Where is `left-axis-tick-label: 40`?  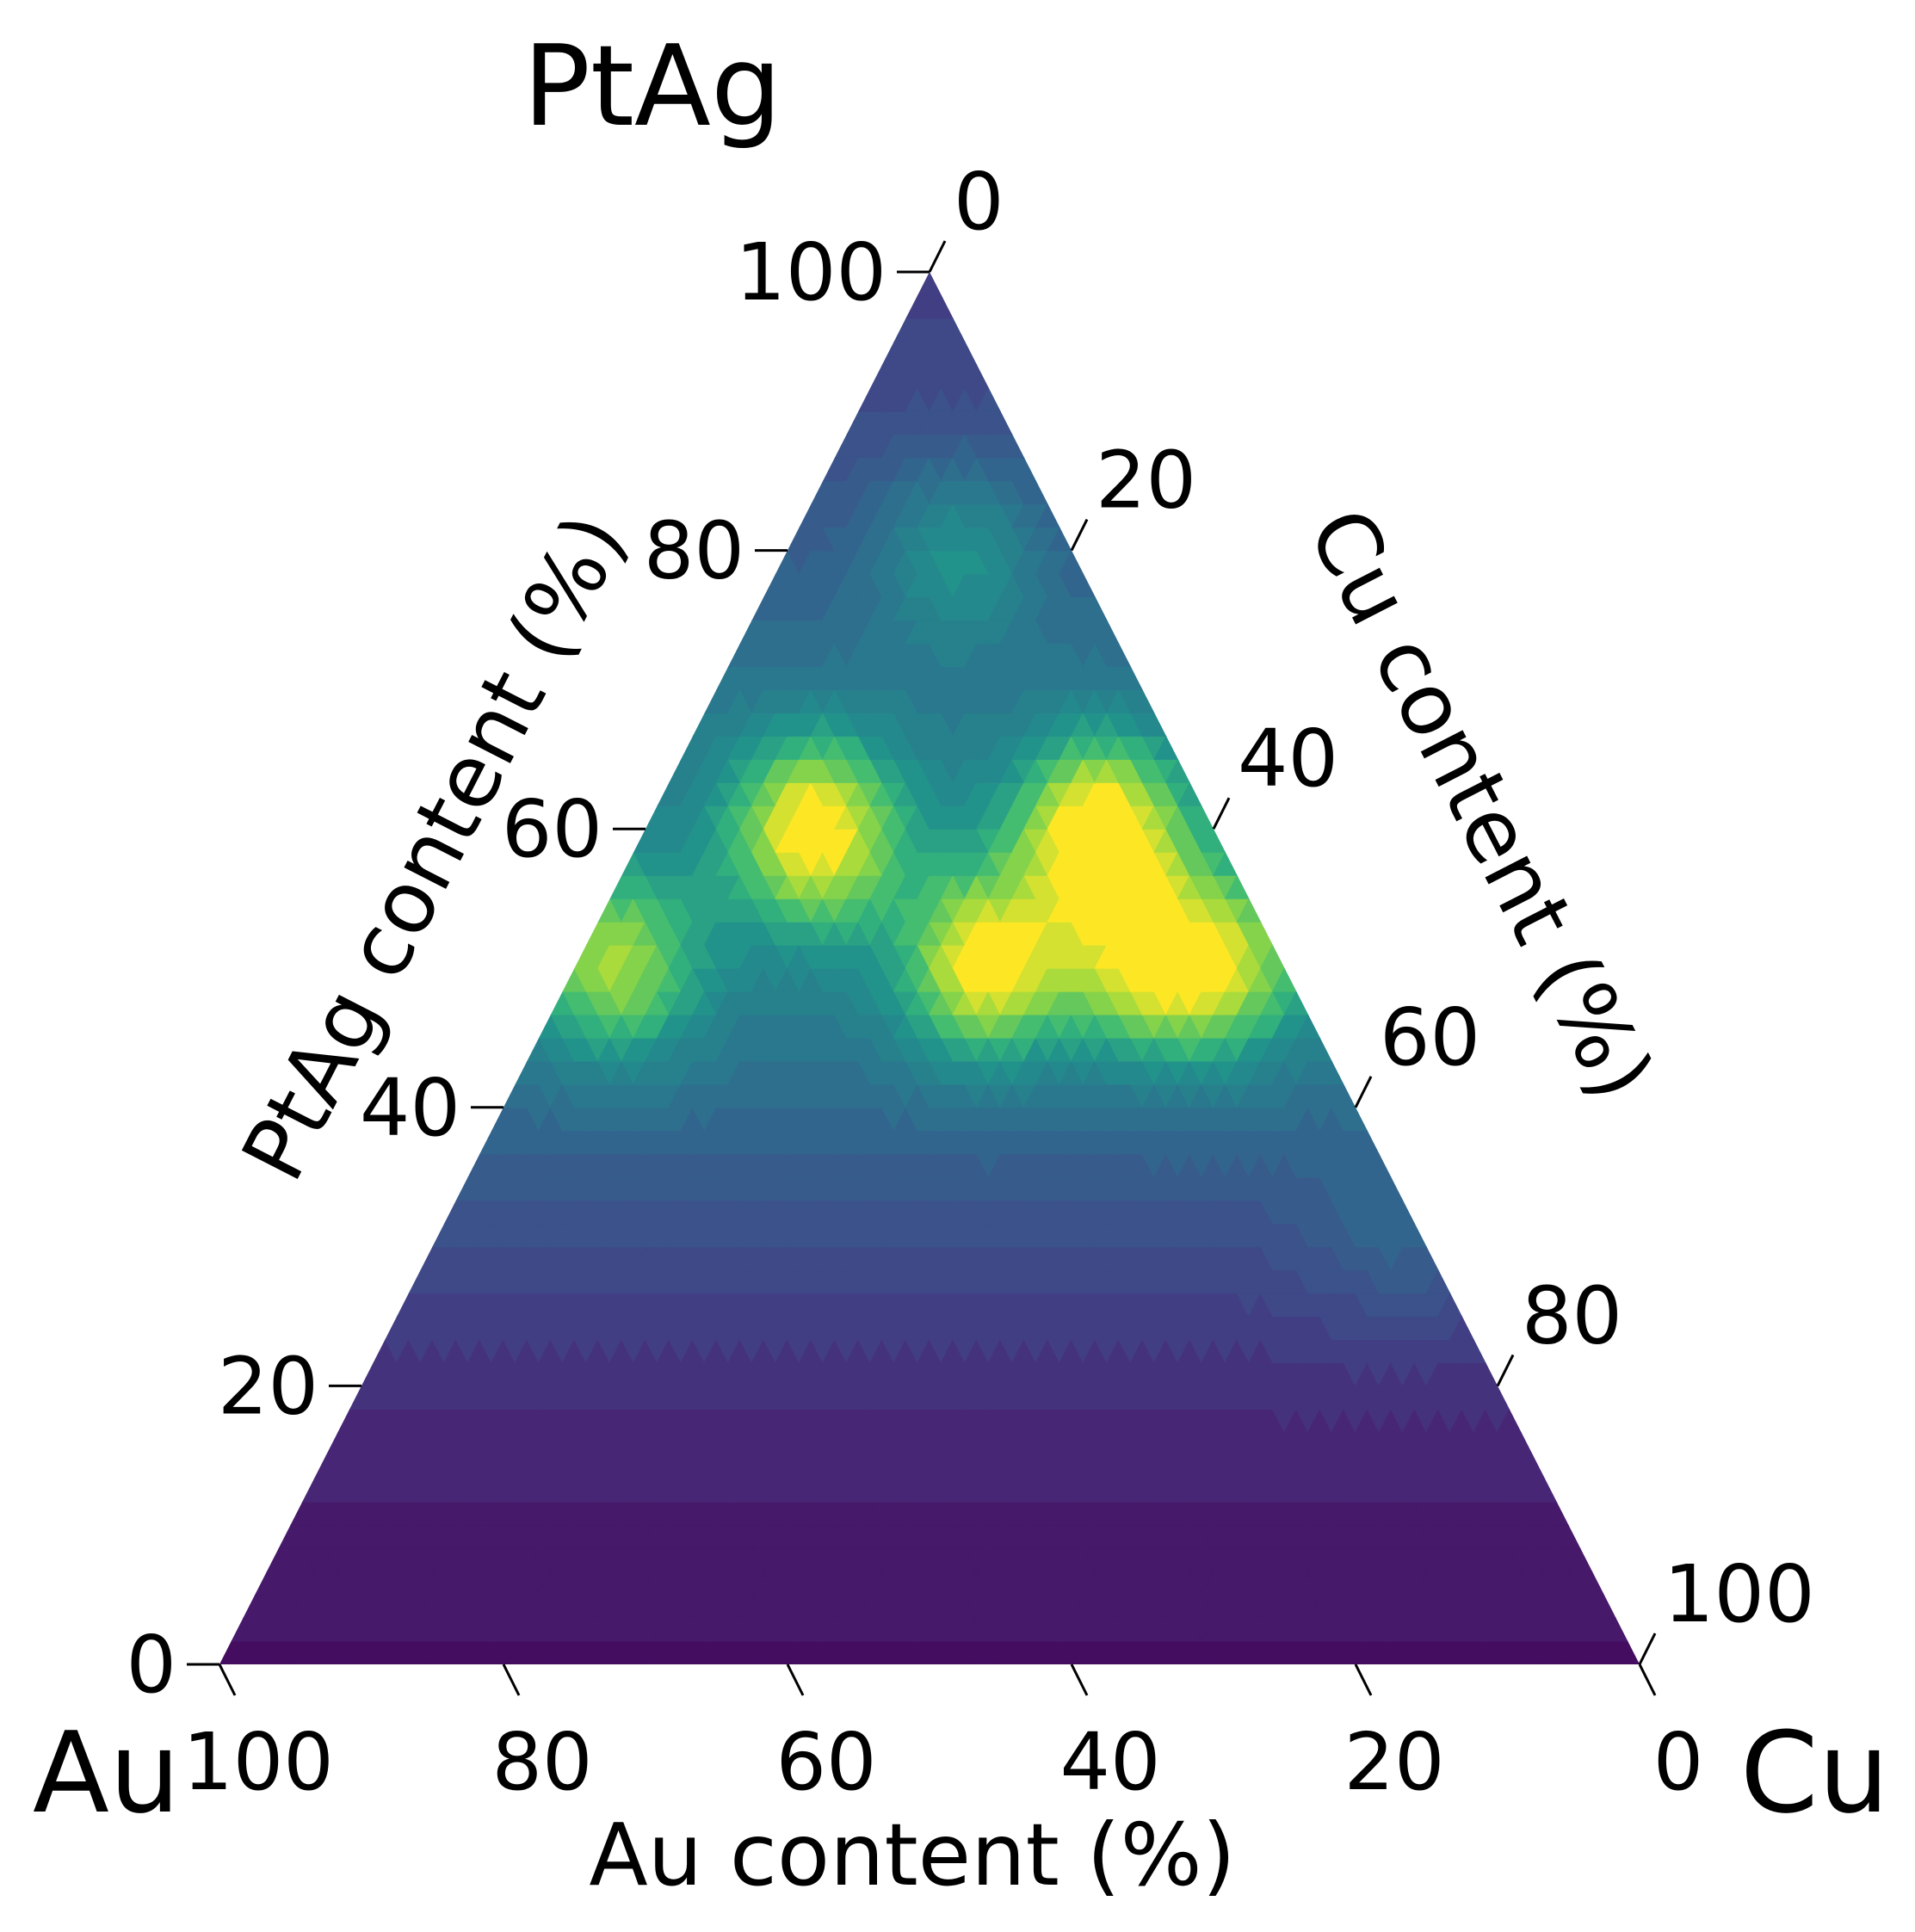 left-axis-tick-label: 40 is located at coordinates (410, 1108).